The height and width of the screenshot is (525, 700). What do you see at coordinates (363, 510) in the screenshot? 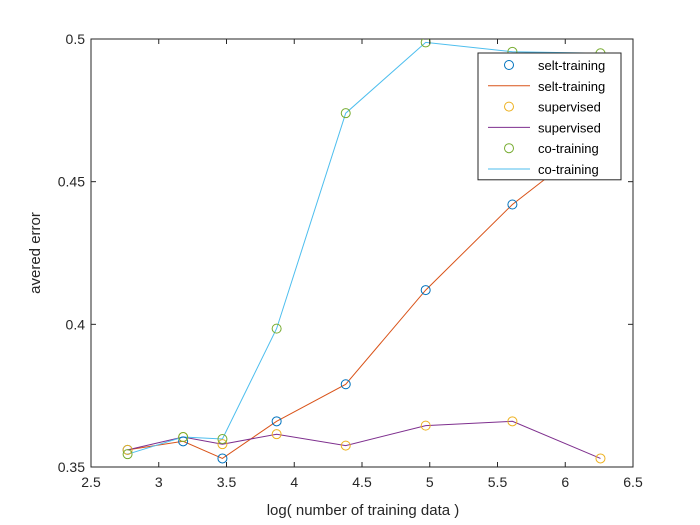
I see `x-axis-label: log( number of training data )` at bounding box center [363, 510].